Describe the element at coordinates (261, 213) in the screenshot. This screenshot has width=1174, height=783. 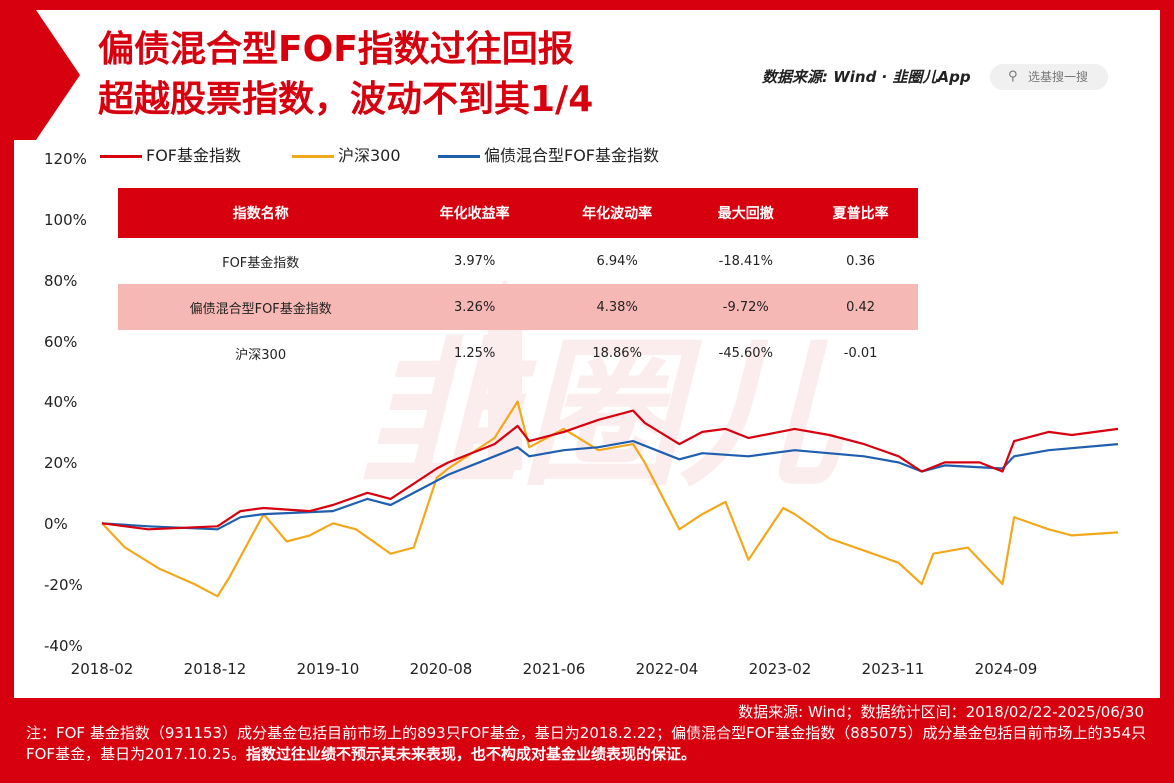
I see `table-header-cell: 指数名称` at that location.